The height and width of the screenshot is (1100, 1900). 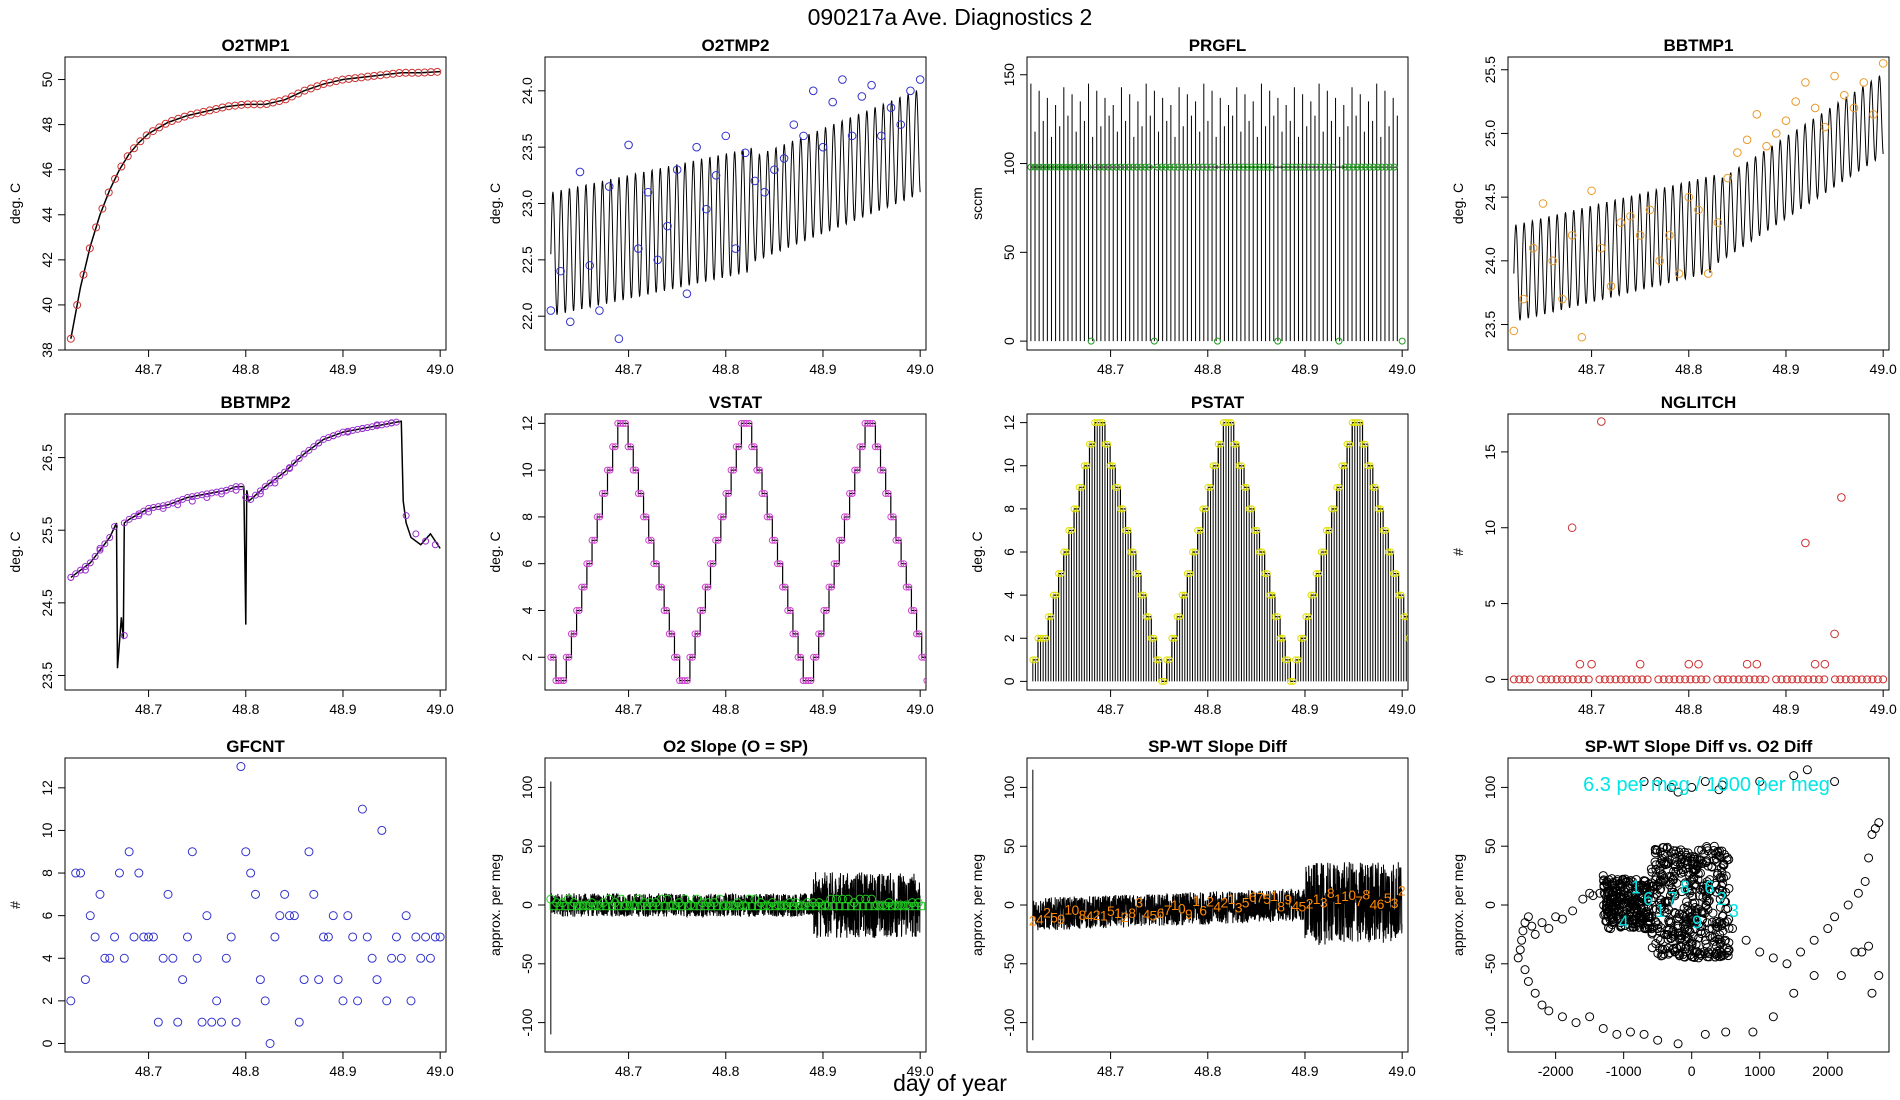 I want to click on y-tick-label: 4, so click(x=47, y=958).